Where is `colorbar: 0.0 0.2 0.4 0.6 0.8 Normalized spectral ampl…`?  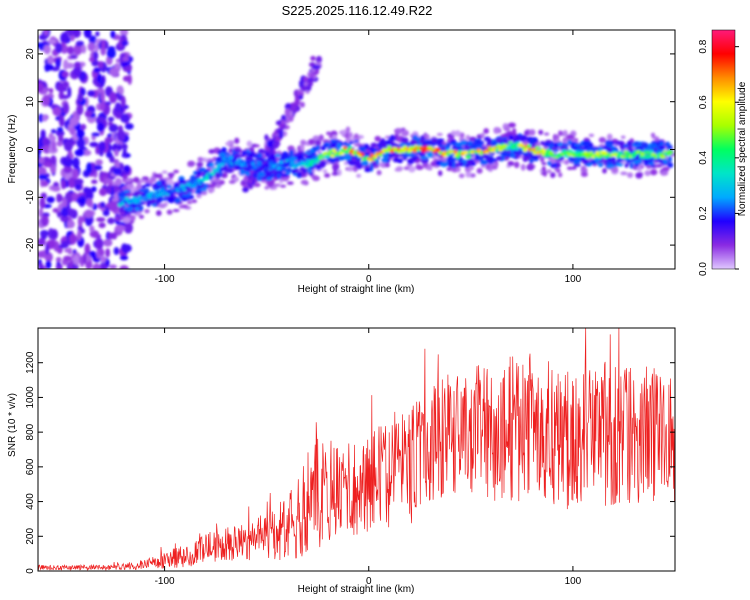
colorbar: 0.0 0.2 0.4 0.6 0.8 Normalized spectral ampl… is located at coordinates (723, 152).